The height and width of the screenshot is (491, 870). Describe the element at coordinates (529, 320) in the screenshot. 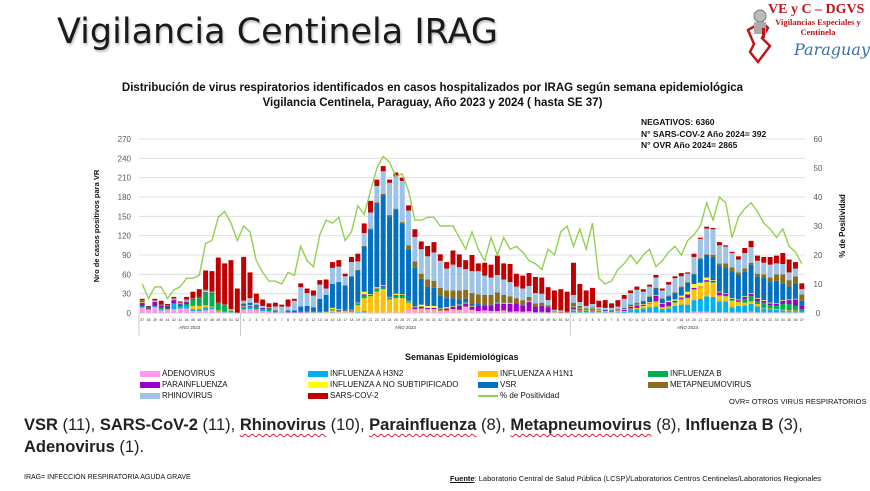

I see `x-tick-label: 46` at that location.